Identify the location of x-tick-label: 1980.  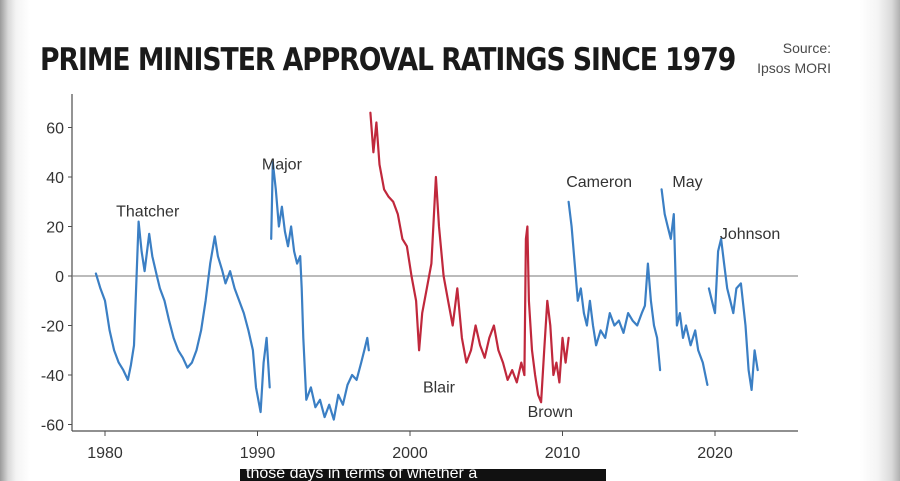
(105, 453).